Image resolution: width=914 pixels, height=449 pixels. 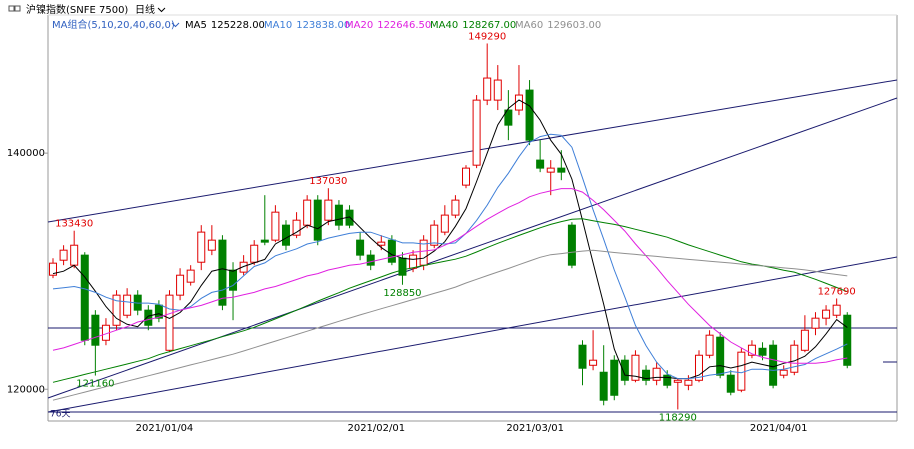 I want to click on chart-title: 沪镍指数(SNFE 7500), so click(x=77, y=9).